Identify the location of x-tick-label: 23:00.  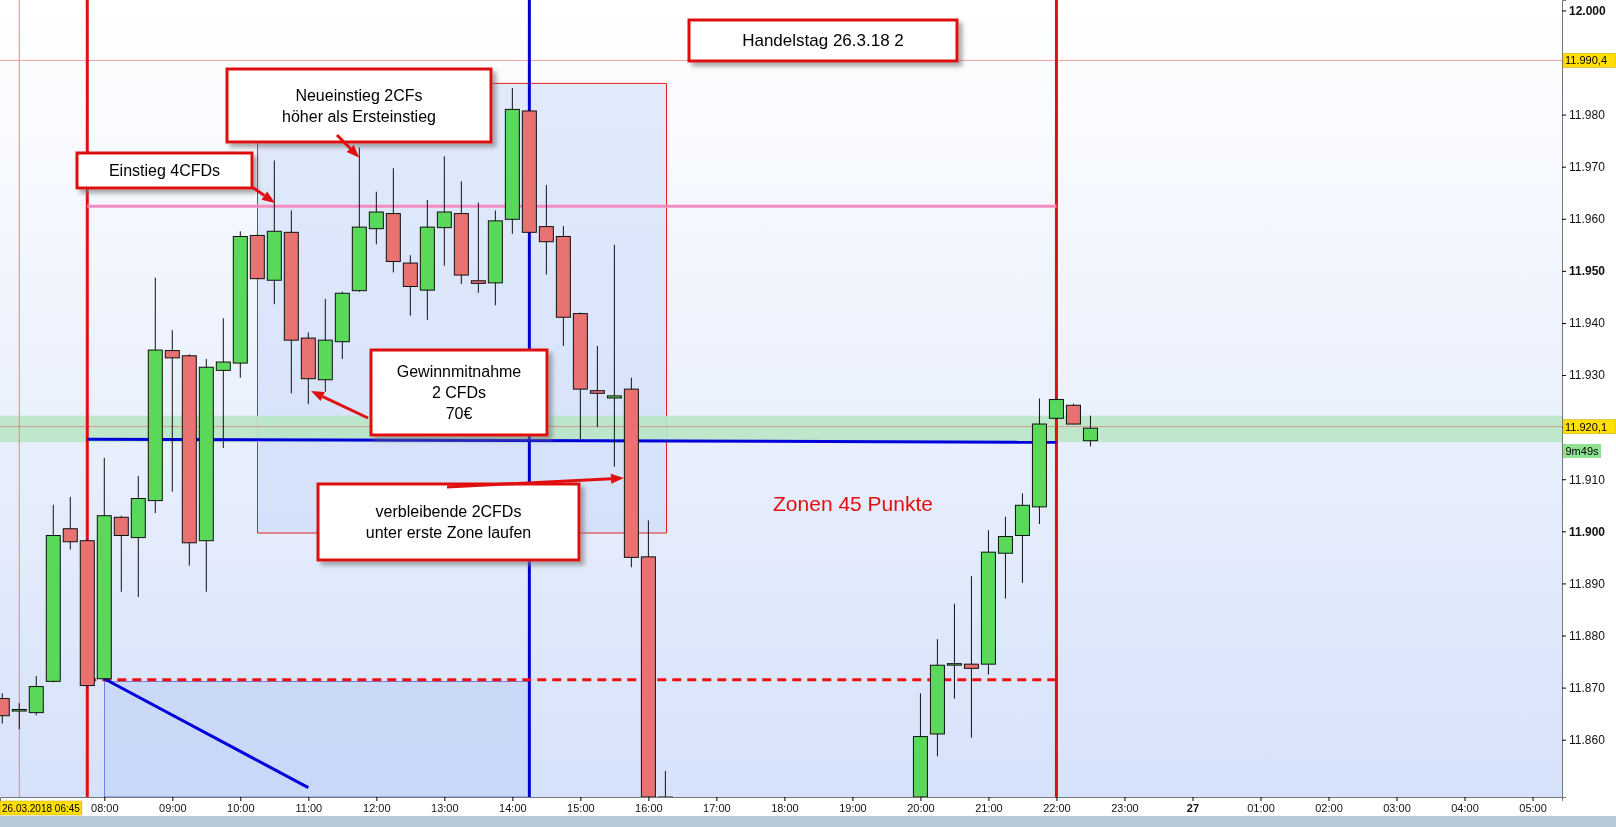
(1125, 807).